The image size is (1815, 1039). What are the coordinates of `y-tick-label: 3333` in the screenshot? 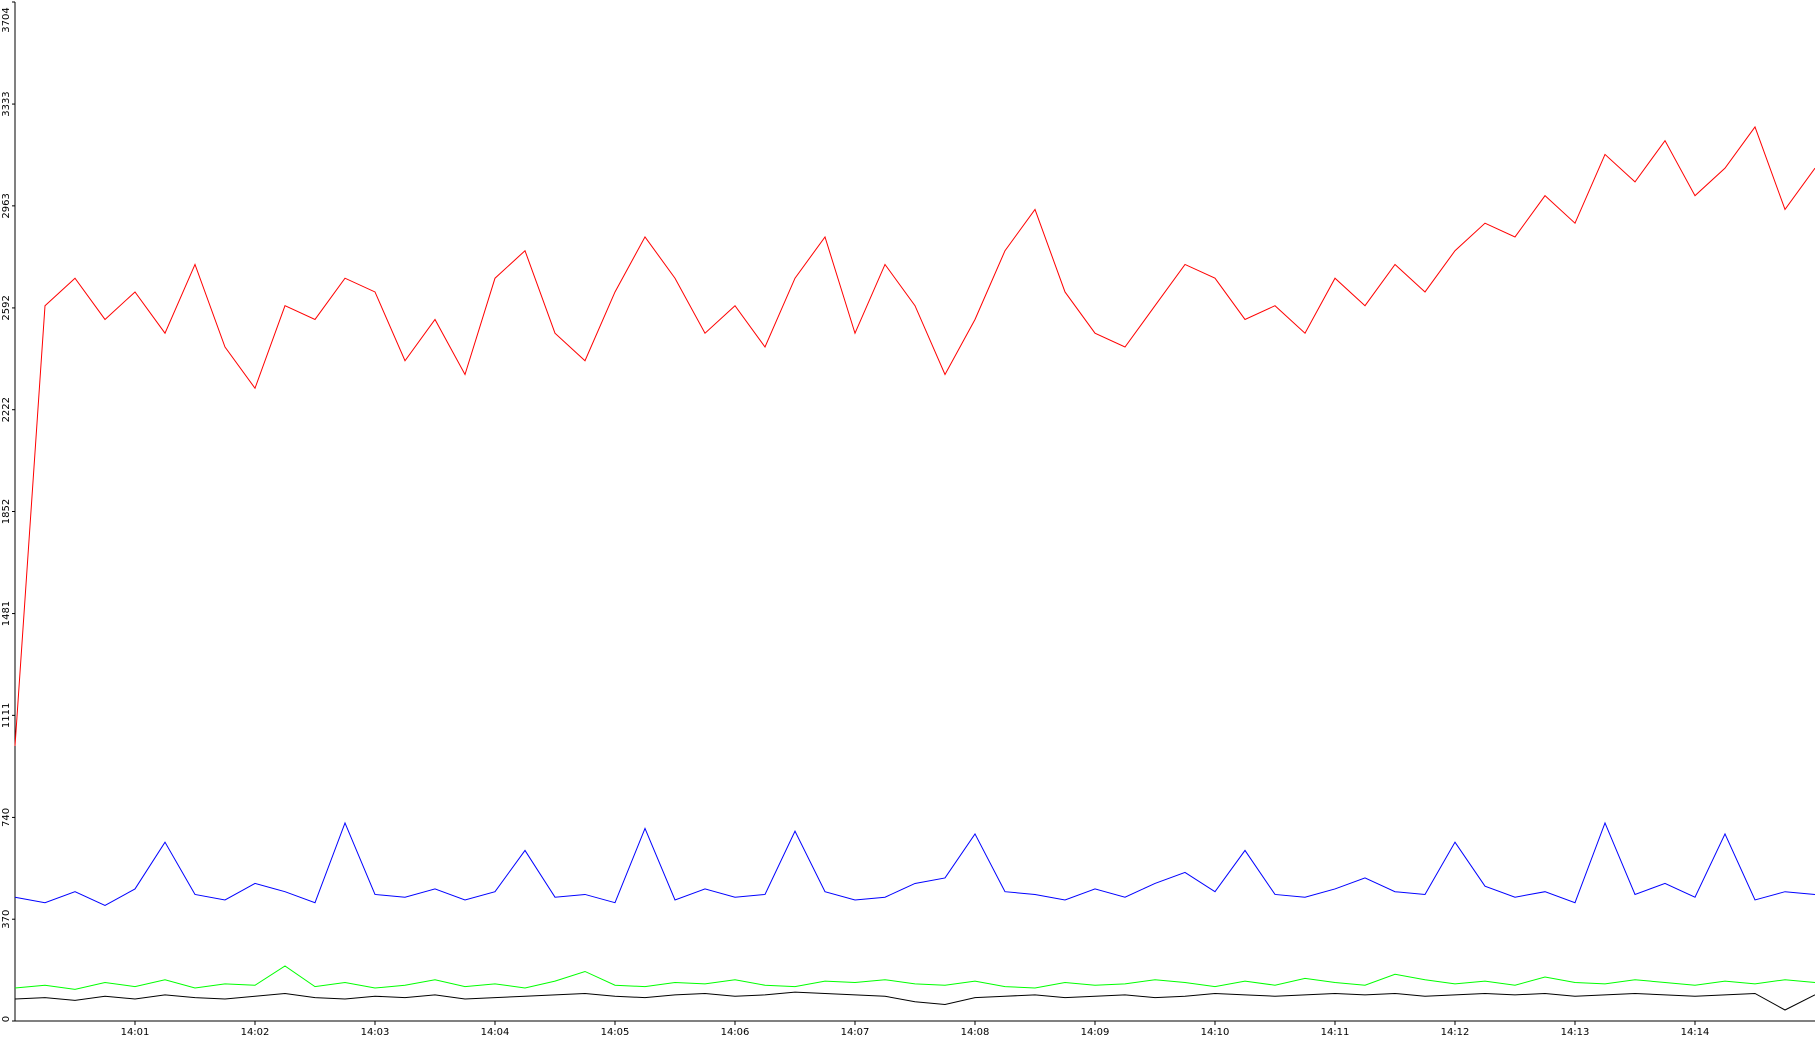 It's located at (6, 103).